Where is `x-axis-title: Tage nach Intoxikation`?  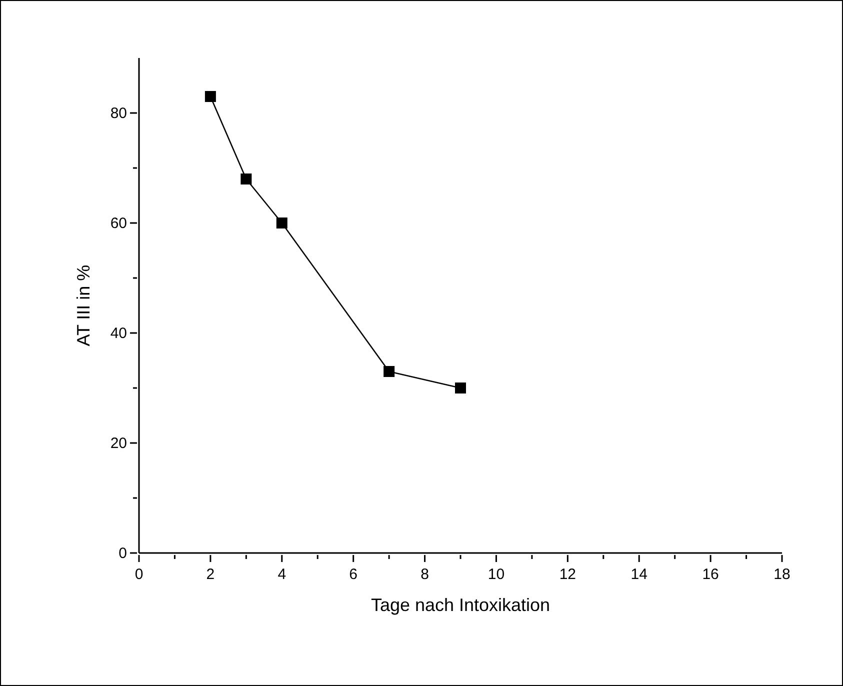 x-axis-title: Tage nach Intoxikation is located at coordinates (460, 605).